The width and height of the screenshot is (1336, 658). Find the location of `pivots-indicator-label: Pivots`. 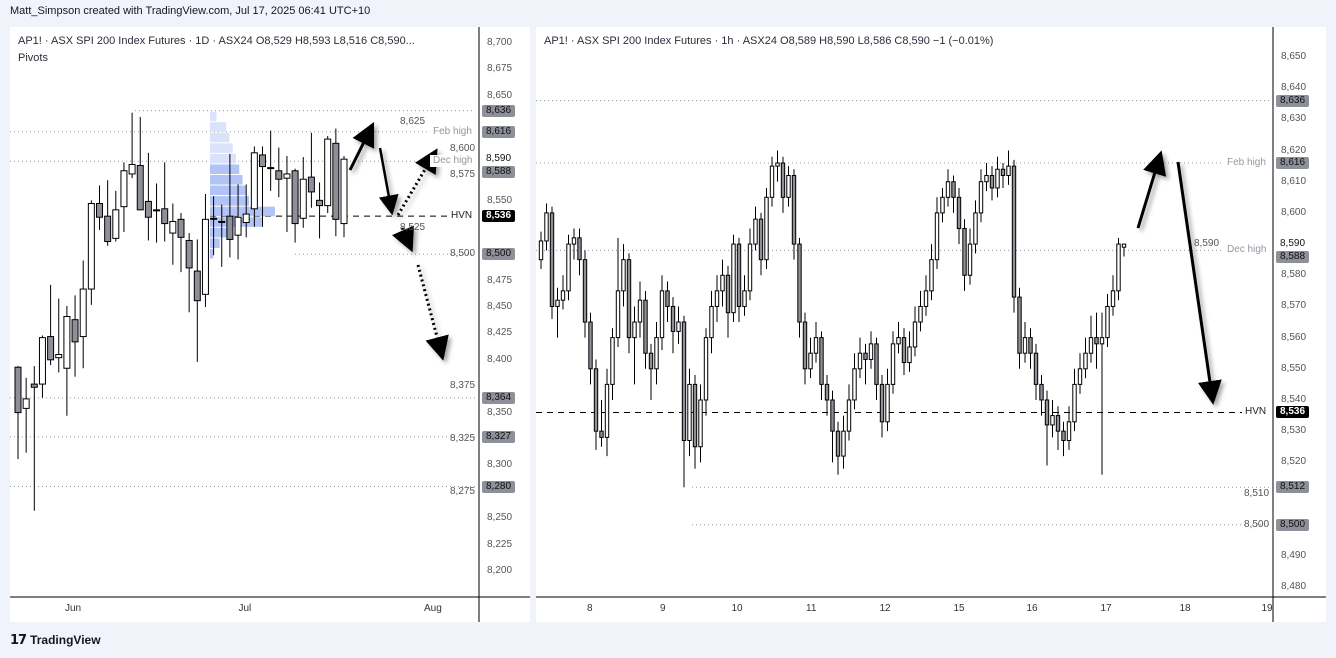

pivots-indicator-label: Pivots is located at coordinates (33, 58).